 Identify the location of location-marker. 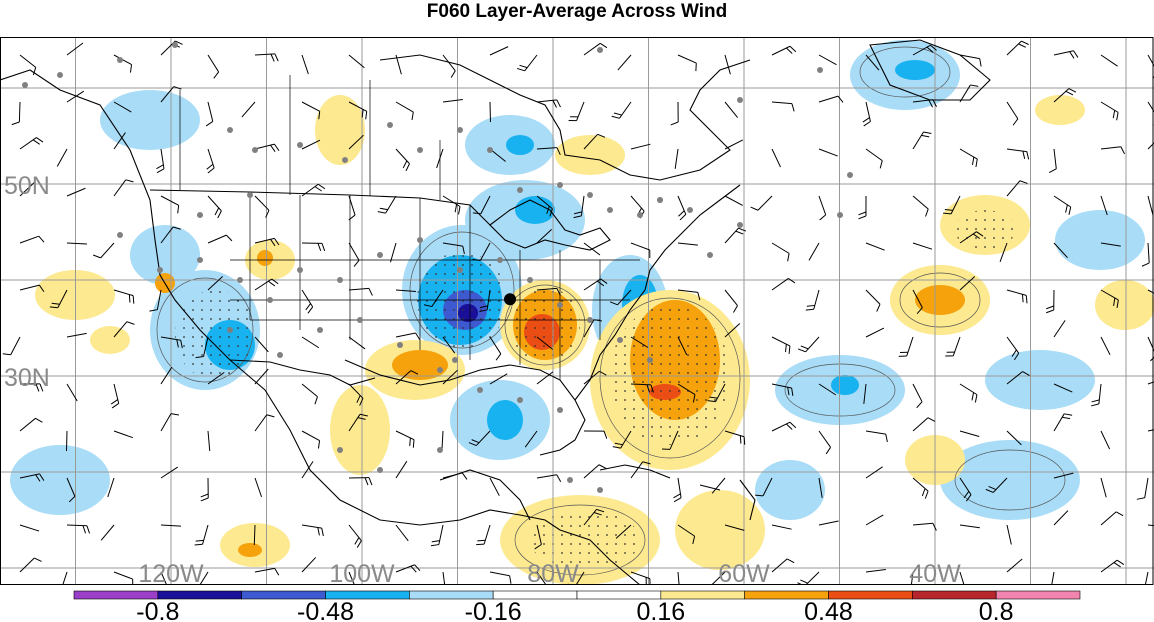
(510, 299).